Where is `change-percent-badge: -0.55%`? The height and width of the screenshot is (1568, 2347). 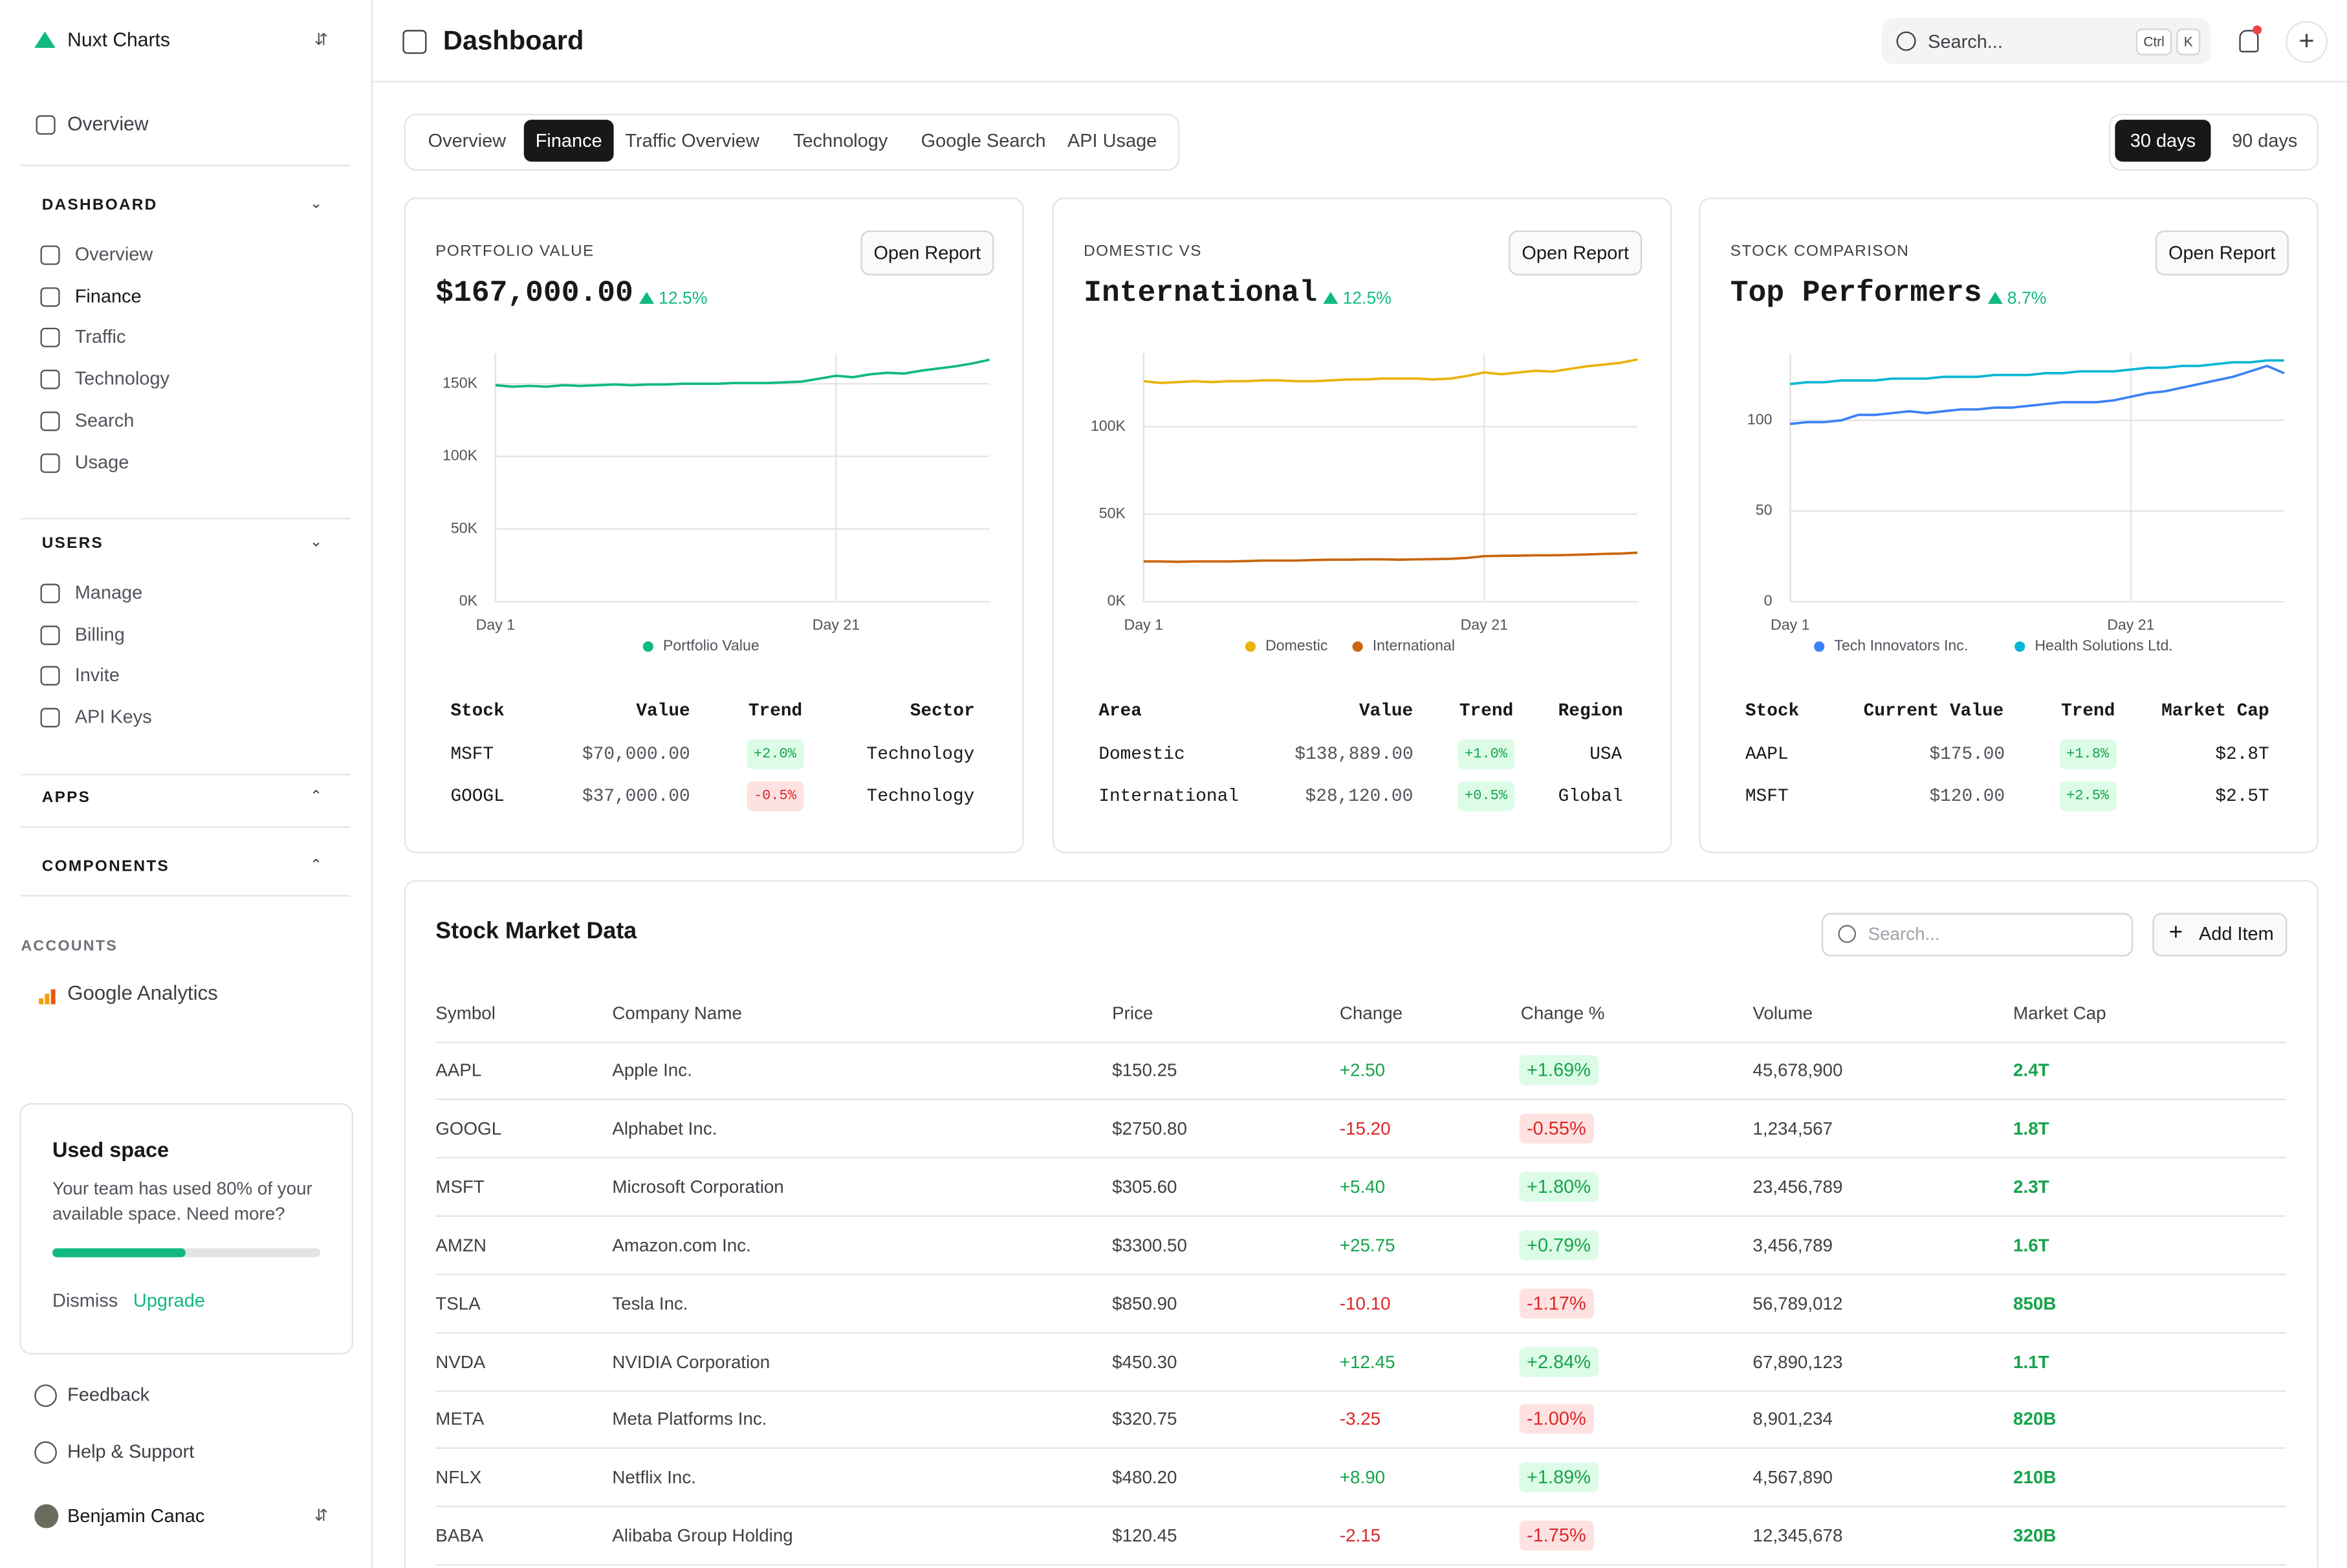 change-percent-badge: -0.55% is located at coordinates (1557, 1128).